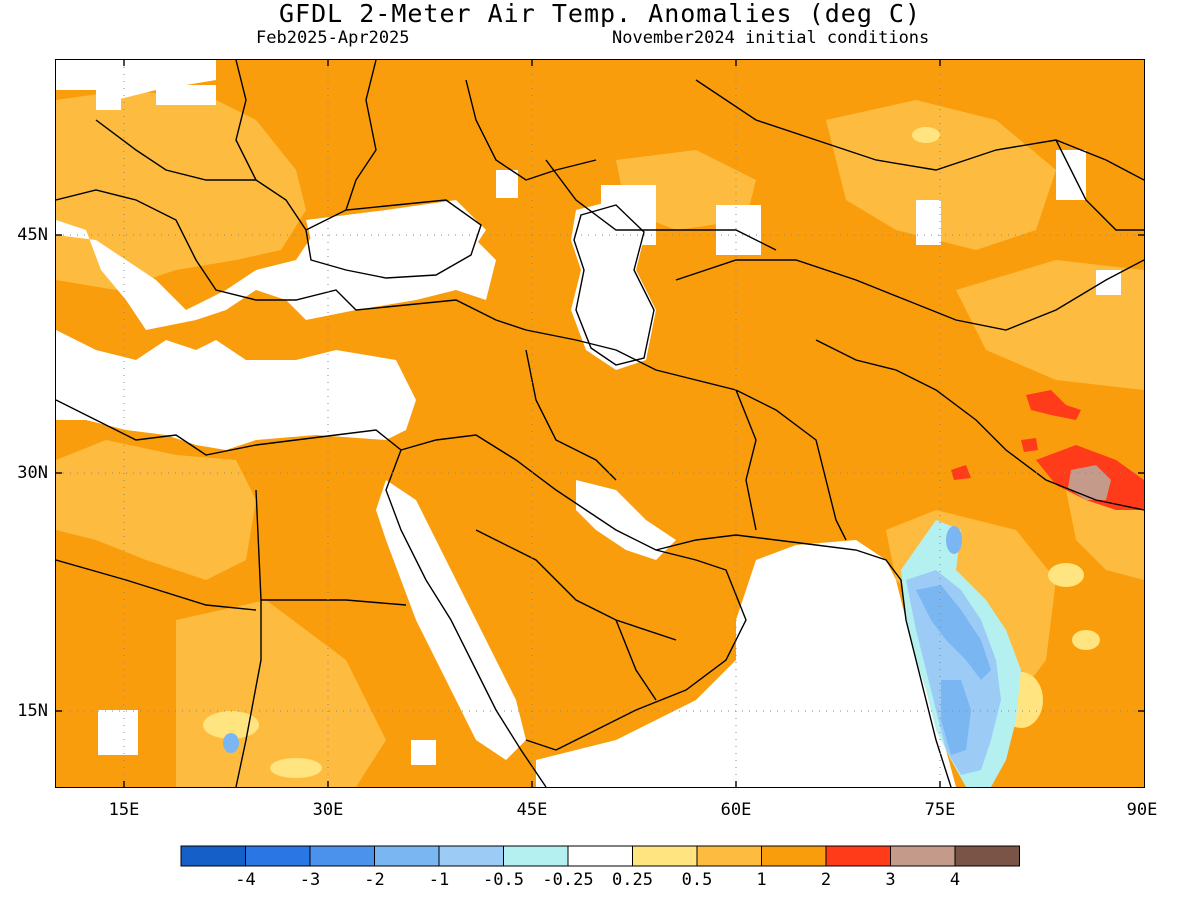 This screenshot has height=900, width=1200. What do you see at coordinates (1047, 450) in the screenshot?
I see `strong-anomaly-tibet` at bounding box center [1047, 450].